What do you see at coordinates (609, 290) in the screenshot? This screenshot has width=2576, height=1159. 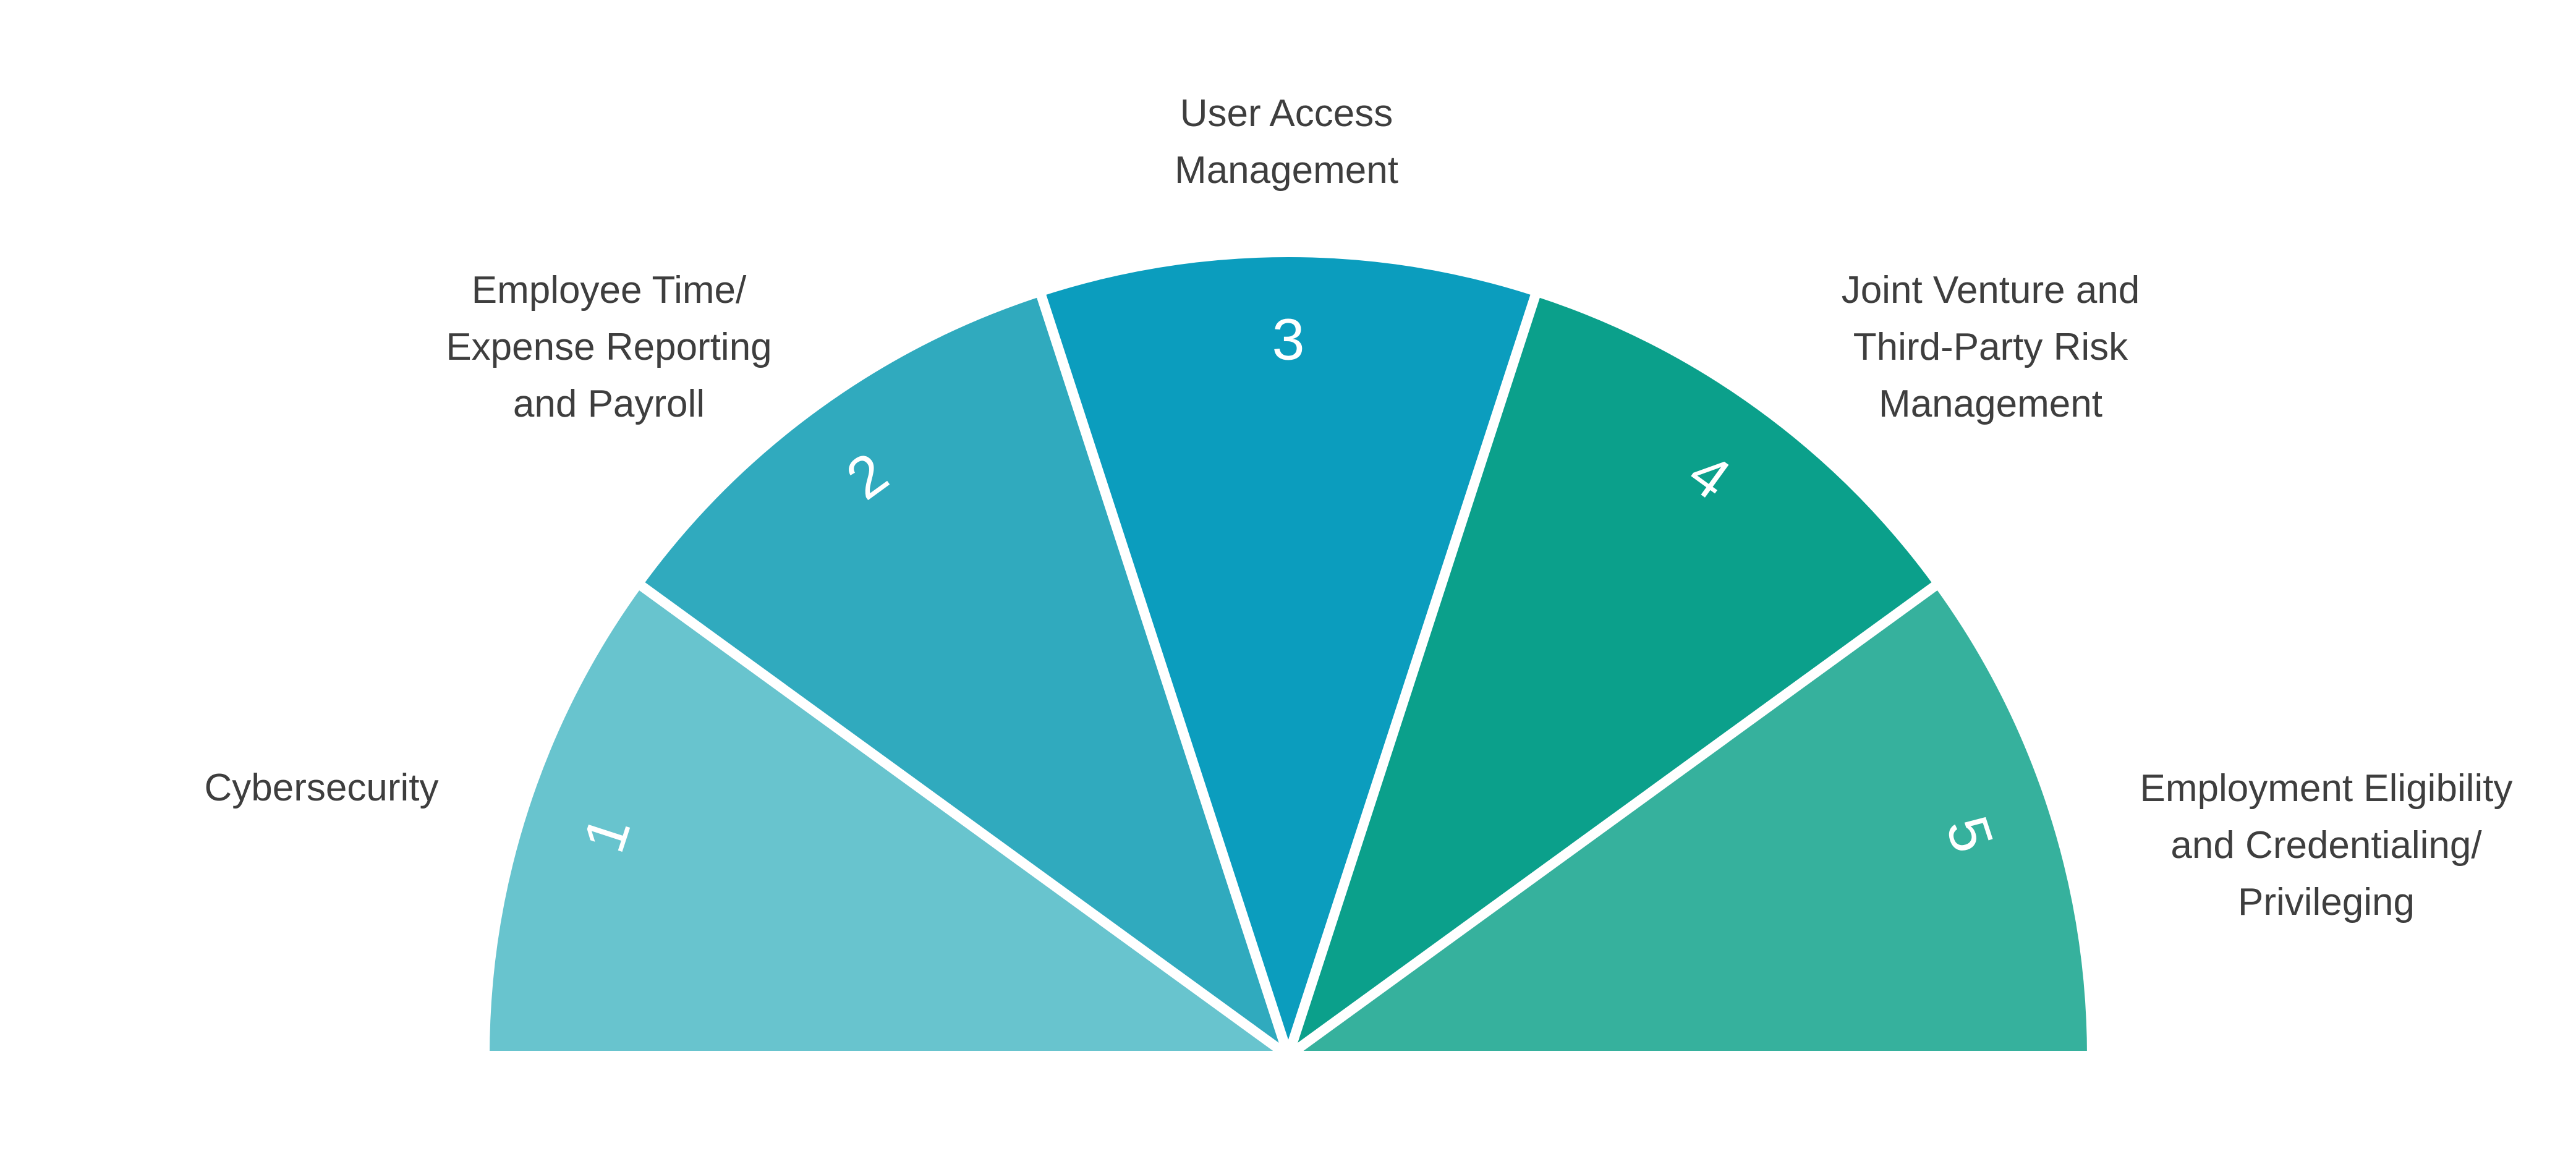 I see `label-line: Employee Time/` at bounding box center [609, 290].